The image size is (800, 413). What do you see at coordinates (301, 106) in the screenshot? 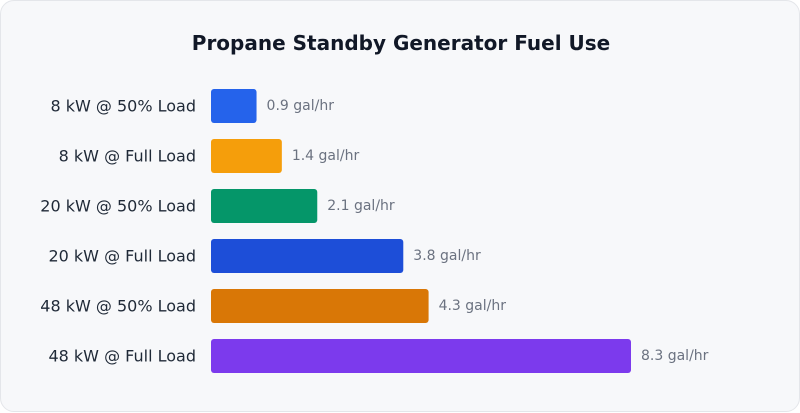
I see `value-label: 0.9 gal/hr` at bounding box center [301, 106].